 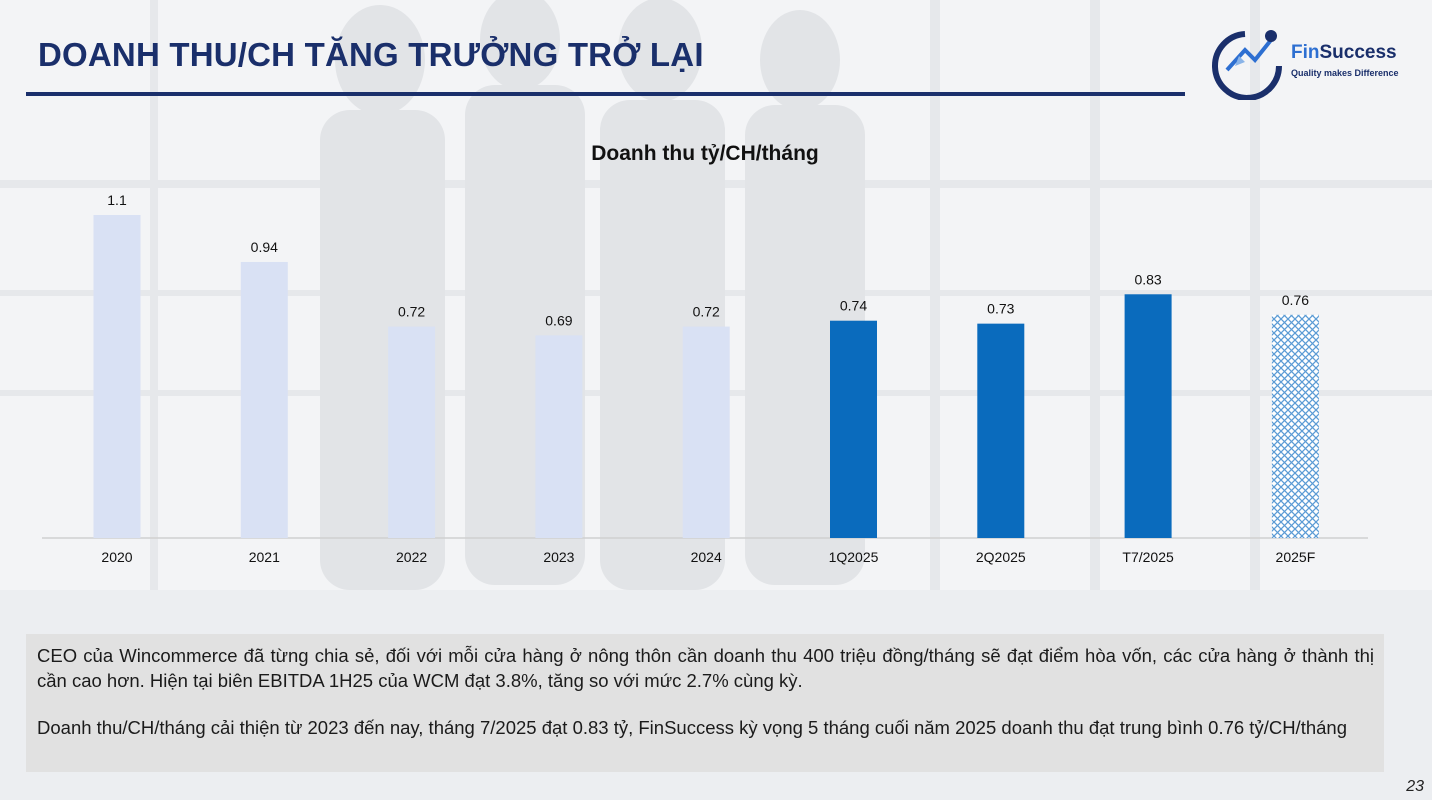 What do you see at coordinates (558, 557) in the screenshot?
I see `x-tick-label-2023: 2023` at bounding box center [558, 557].